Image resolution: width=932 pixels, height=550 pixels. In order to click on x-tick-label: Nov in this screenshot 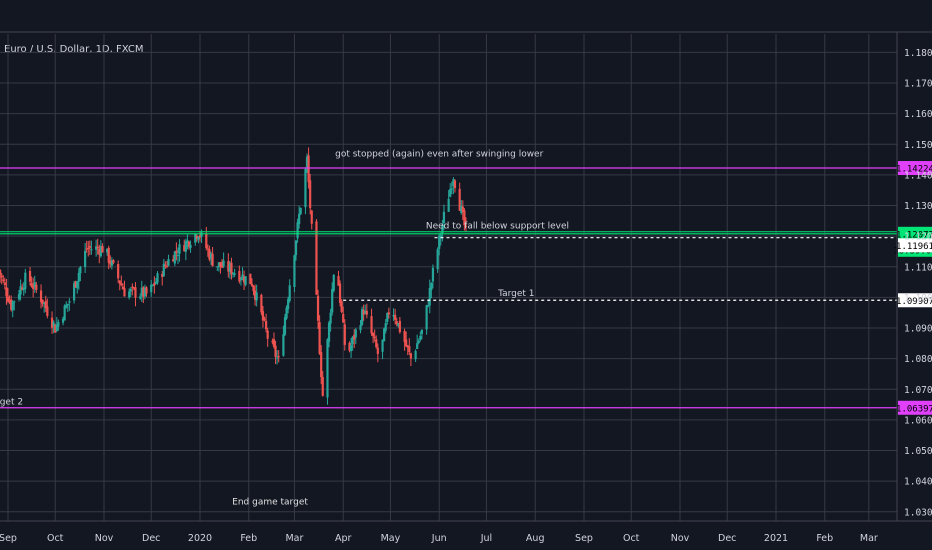, I will do `click(680, 538)`.